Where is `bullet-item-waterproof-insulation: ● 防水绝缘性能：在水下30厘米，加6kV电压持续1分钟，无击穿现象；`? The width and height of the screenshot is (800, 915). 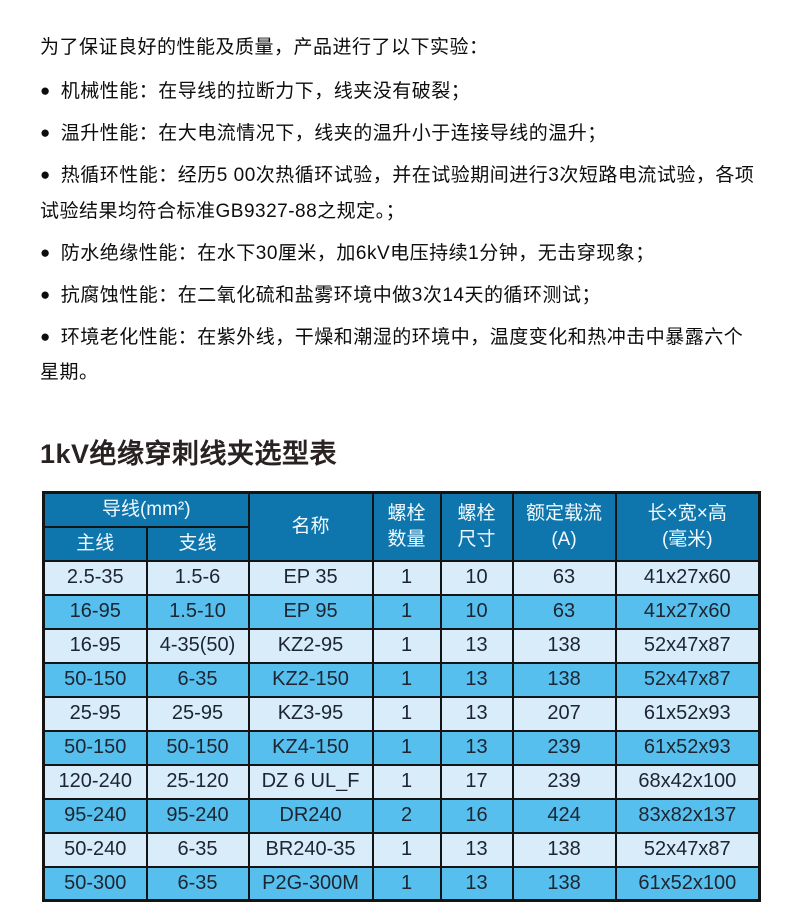 bullet-item-waterproof-insulation: ● 防水绝缘性能：在水下30厘米，加6kV电压持续1分钟，无击穿现象； is located at coordinates (398, 253).